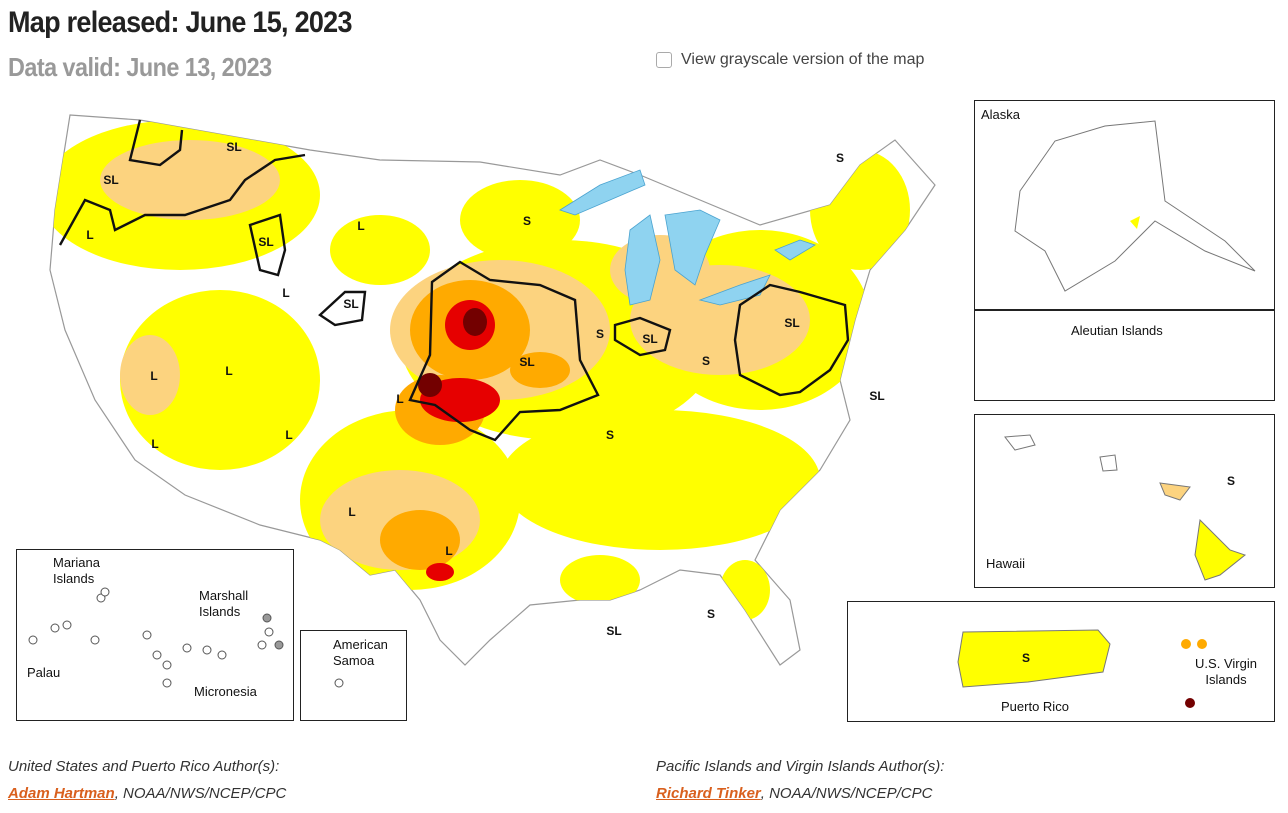 This screenshot has height=813, width=1288. What do you see at coordinates (225, 691) in the screenshot?
I see `inset-label: Micronesia` at bounding box center [225, 691].